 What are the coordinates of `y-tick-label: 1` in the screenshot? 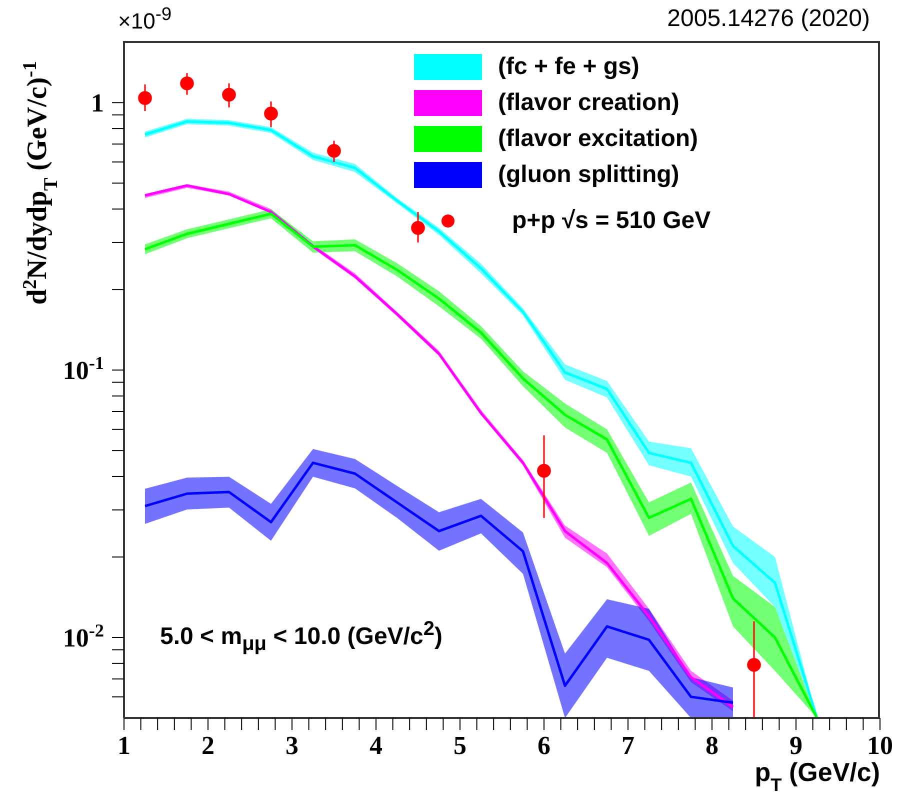 It's located at (97, 103).